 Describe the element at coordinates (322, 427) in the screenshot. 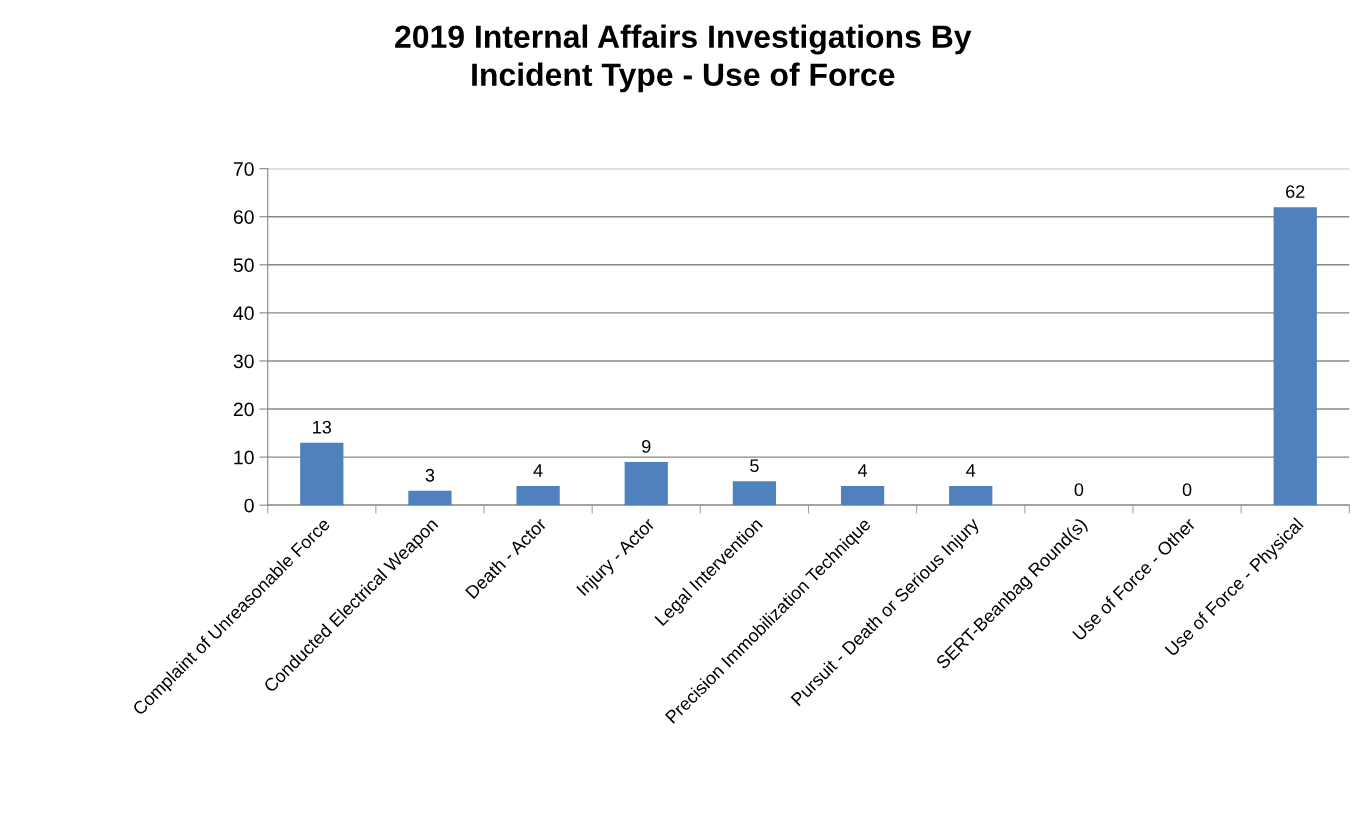

I see `data-label: 13` at that location.